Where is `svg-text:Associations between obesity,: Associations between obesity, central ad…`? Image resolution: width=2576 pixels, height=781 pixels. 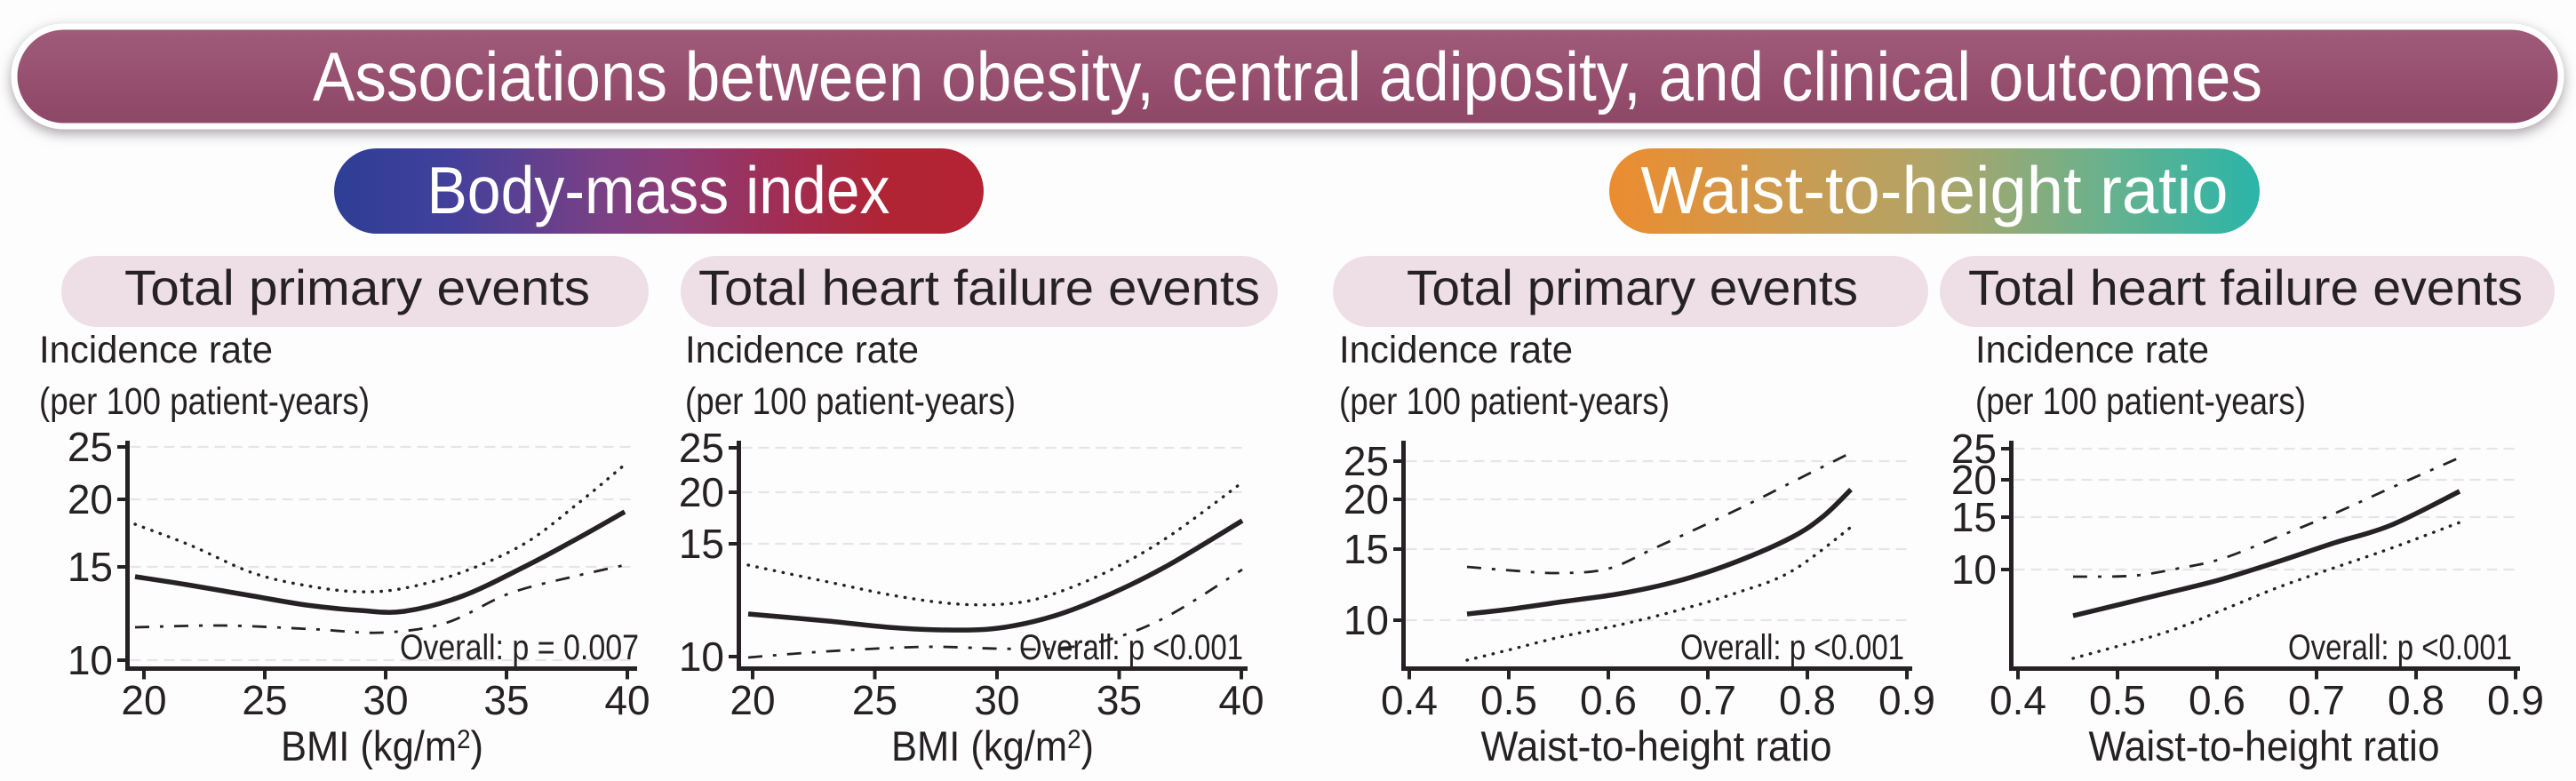 svg-text:Associations between obesity,: Associations between obesity, central ad… is located at coordinates (1287, 76).